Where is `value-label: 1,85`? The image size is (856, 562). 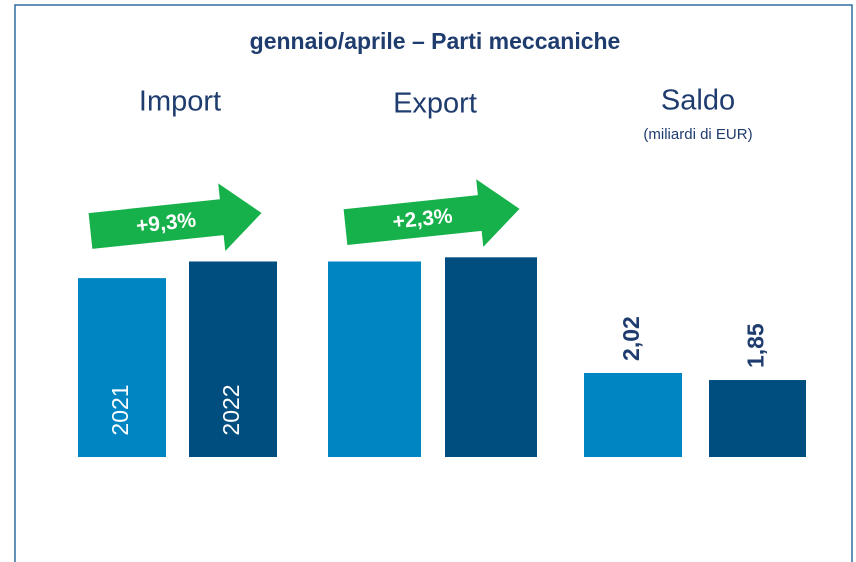 value-label: 1,85 is located at coordinates (756, 345).